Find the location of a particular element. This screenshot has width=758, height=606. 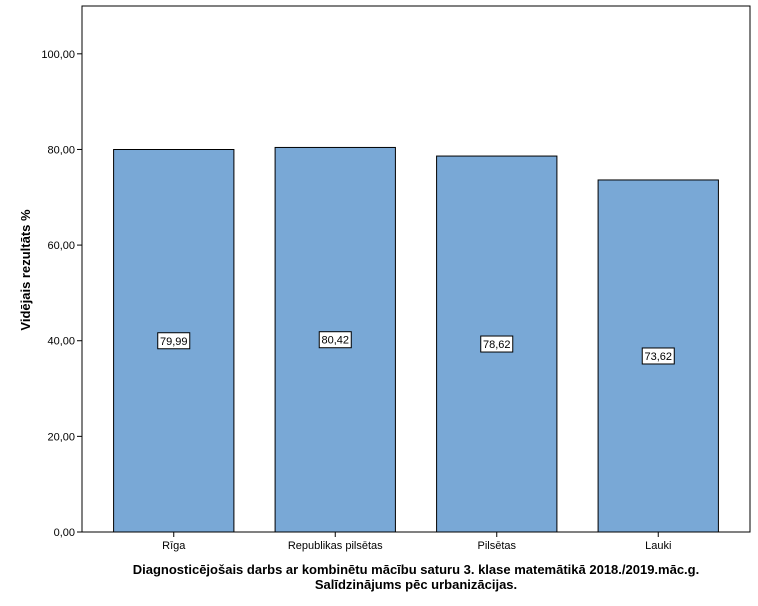

x-tick-label: Republikas pilsētas is located at coordinates (335, 546).